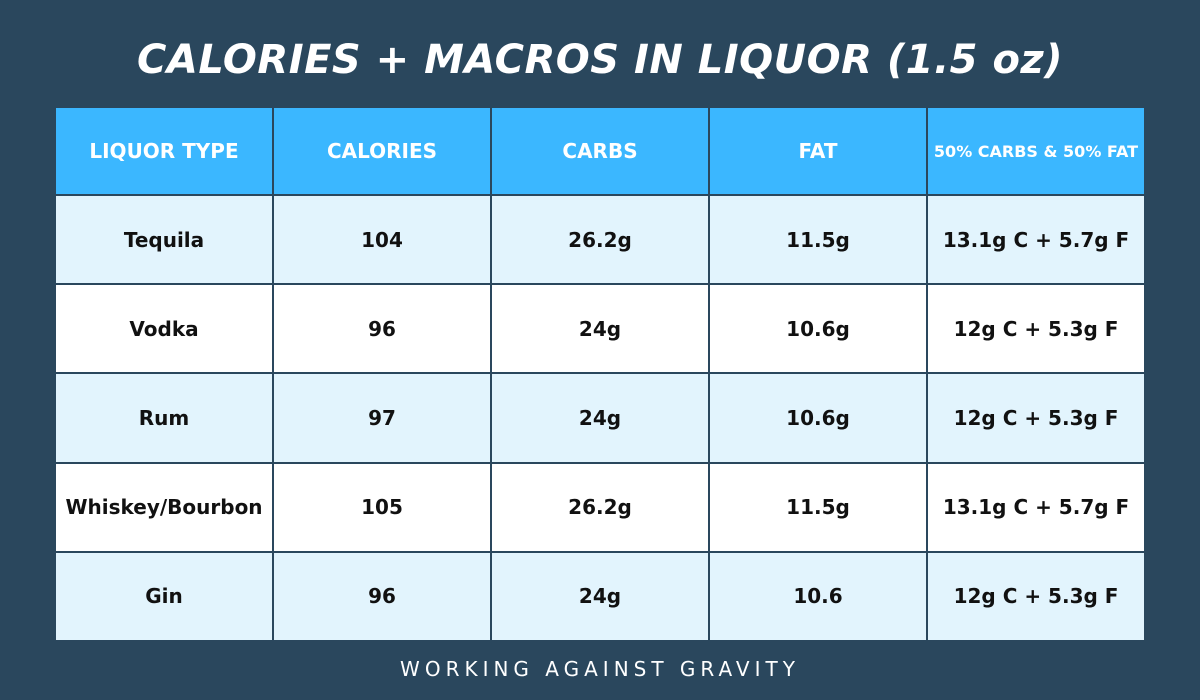  What do you see at coordinates (164, 239) in the screenshot?
I see `cell-liquor-type: Tequila` at bounding box center [164, 239].